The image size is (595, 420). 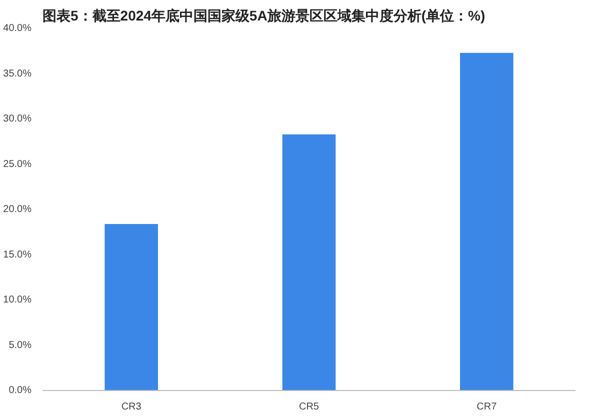 I want to click on y-tick-label: 15.0%, so click(x=17, y=254).